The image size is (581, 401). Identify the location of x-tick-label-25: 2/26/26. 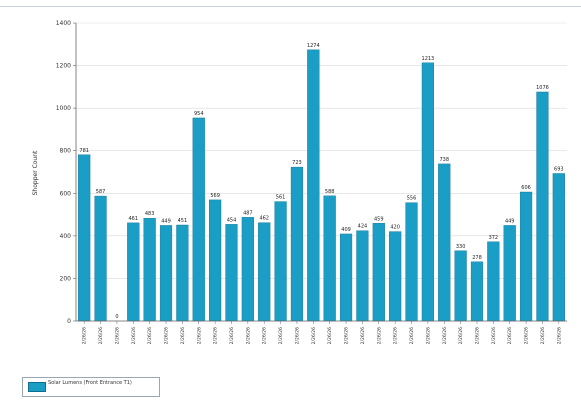
(494, 335).